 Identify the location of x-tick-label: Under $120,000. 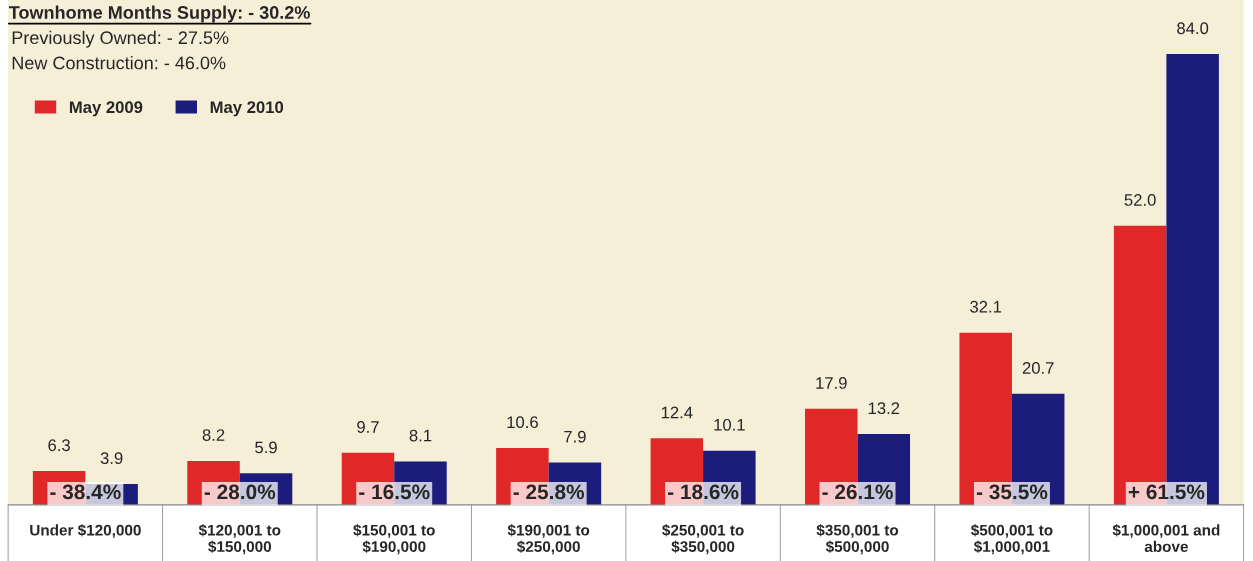
(85, 531).